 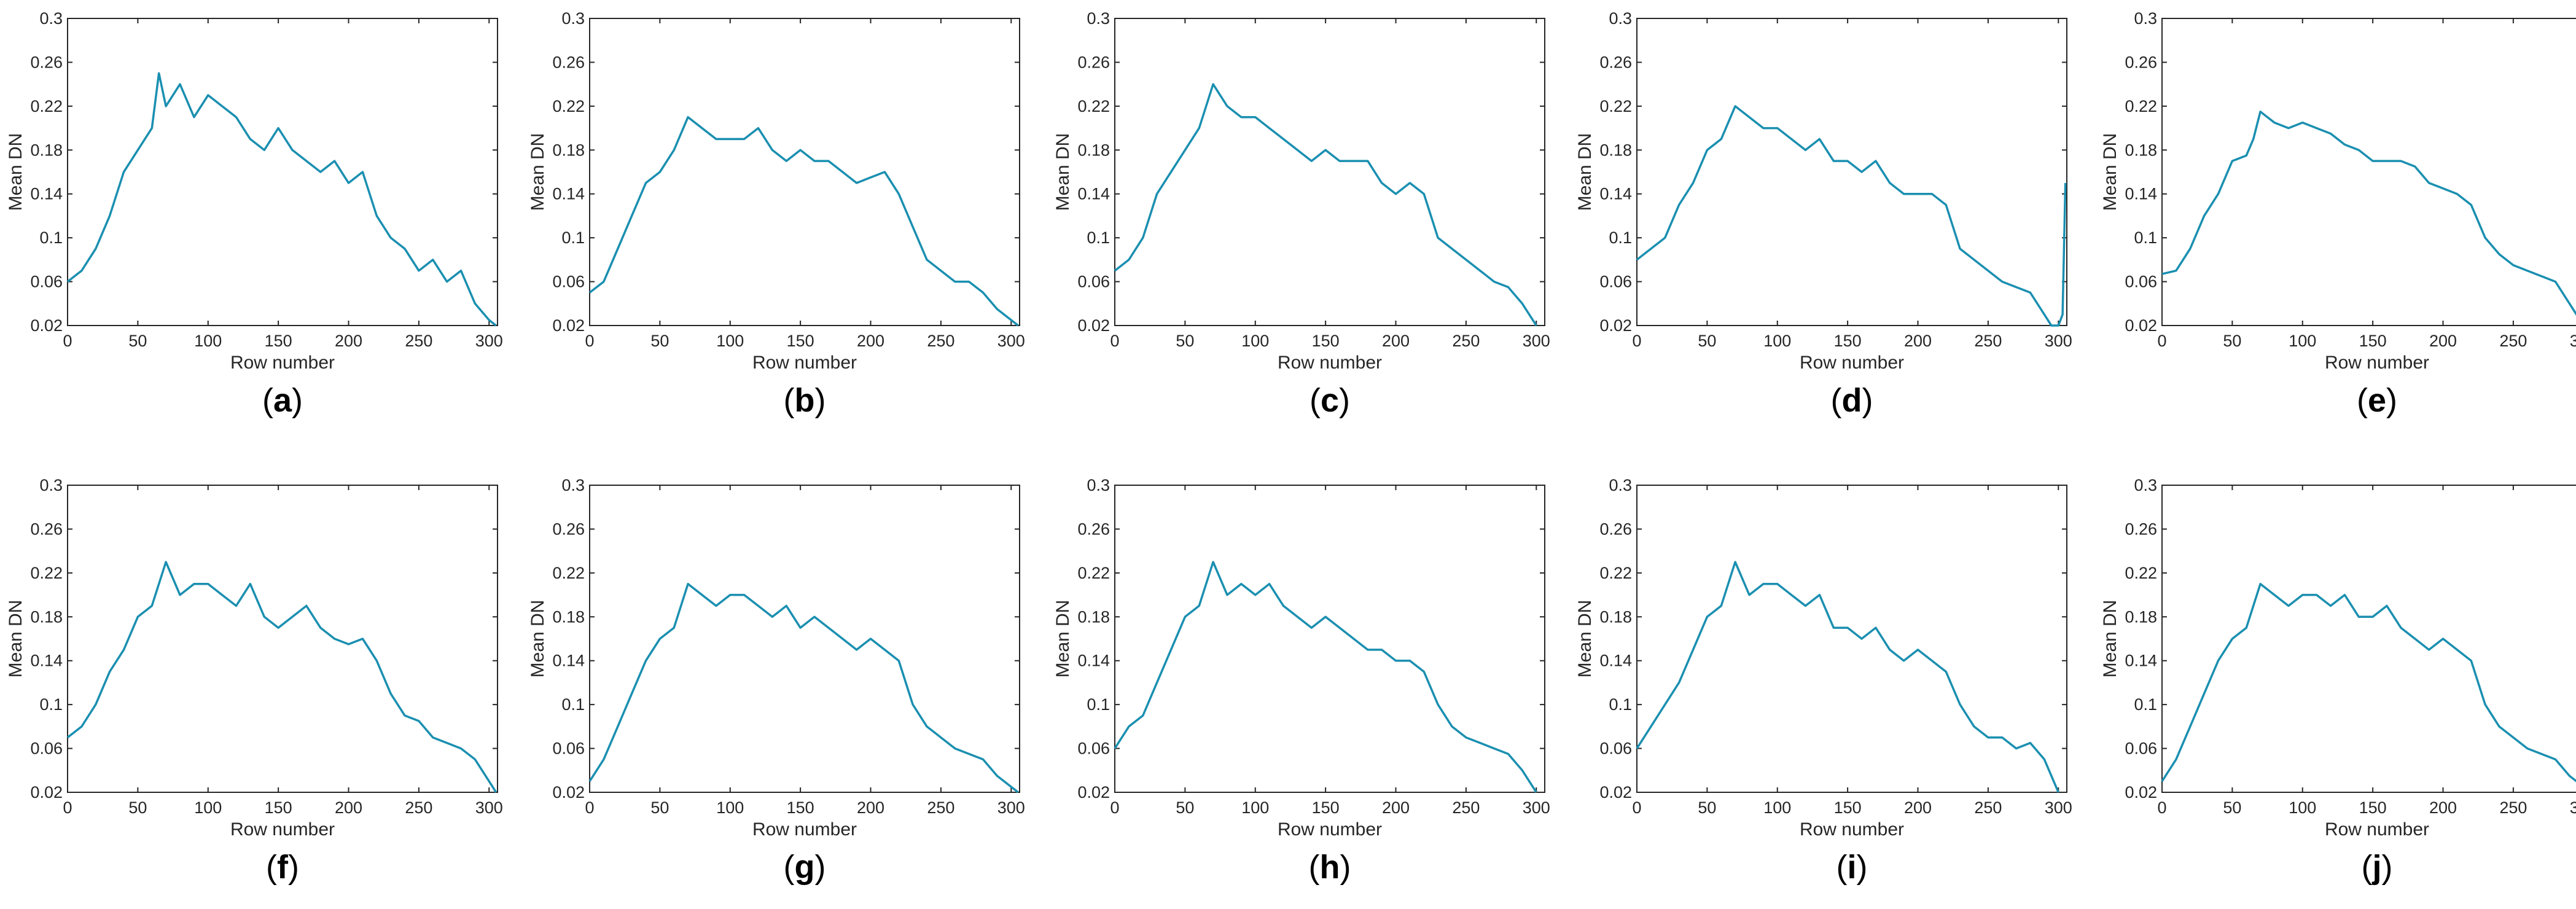 What do you see at coordinates (1852, 867) in the screenshot?
I see `panel-label: (i)` at bounding box center [1852, 867].